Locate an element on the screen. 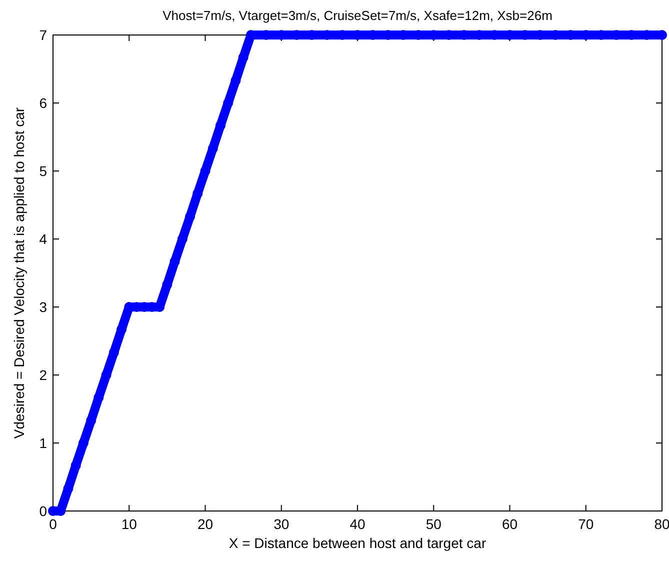 This screenshot has width=669, height=564. chart-title: Vhost=7m/s, Vtarget=3m/s, CruiseSet=7m/s, Xsafe=12m, Xsb=26m is located at coordinates (357, 15).